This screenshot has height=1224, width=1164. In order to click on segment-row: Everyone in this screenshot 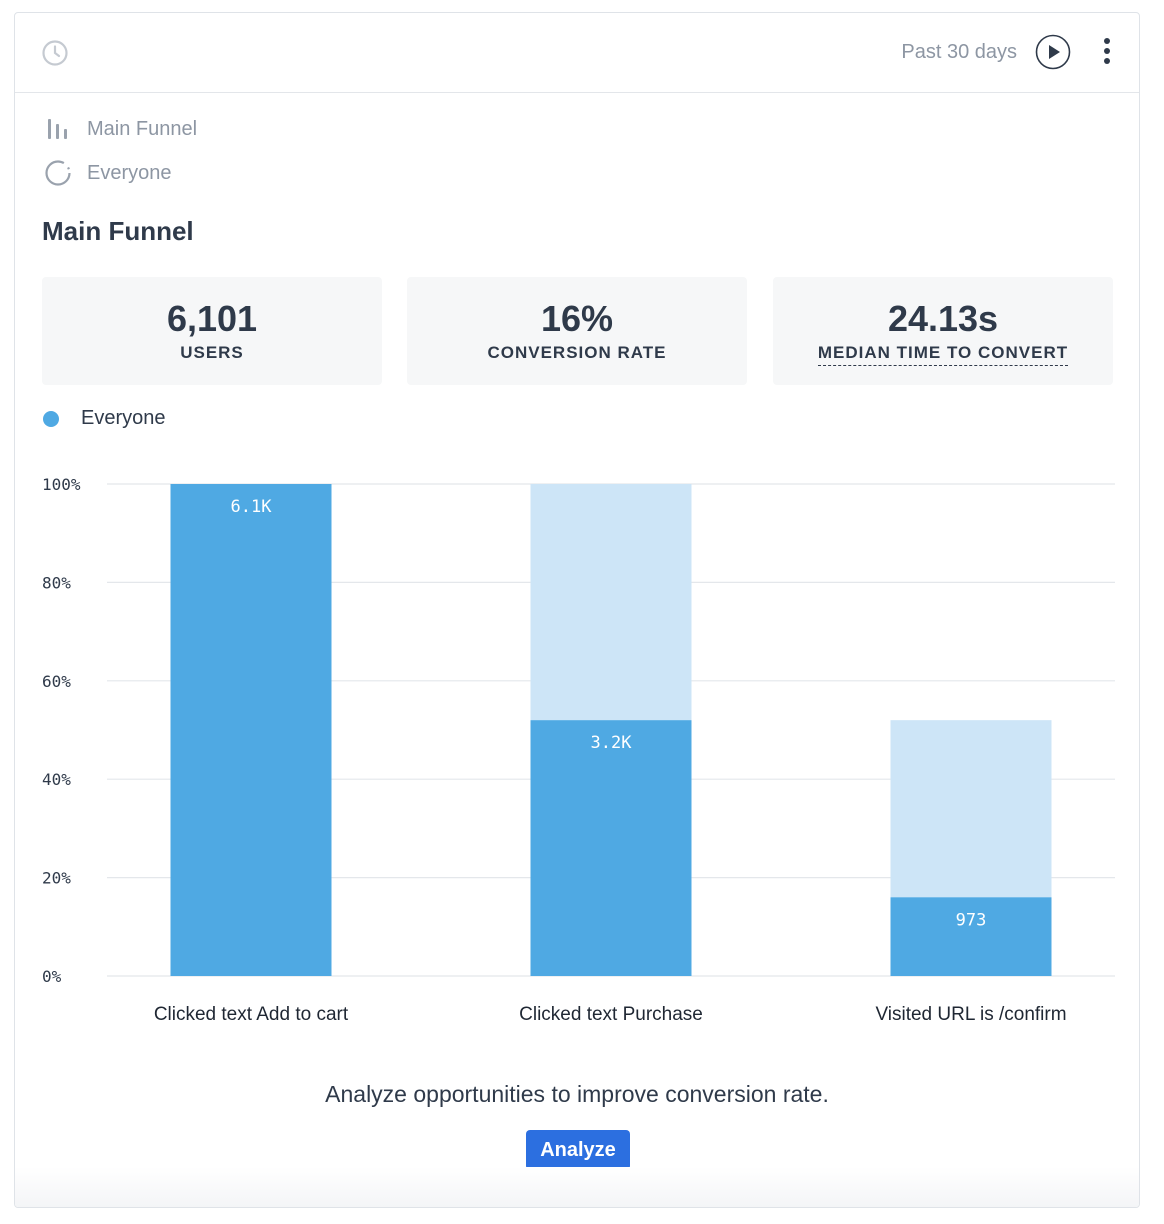, I will do `click(107, 173)`.